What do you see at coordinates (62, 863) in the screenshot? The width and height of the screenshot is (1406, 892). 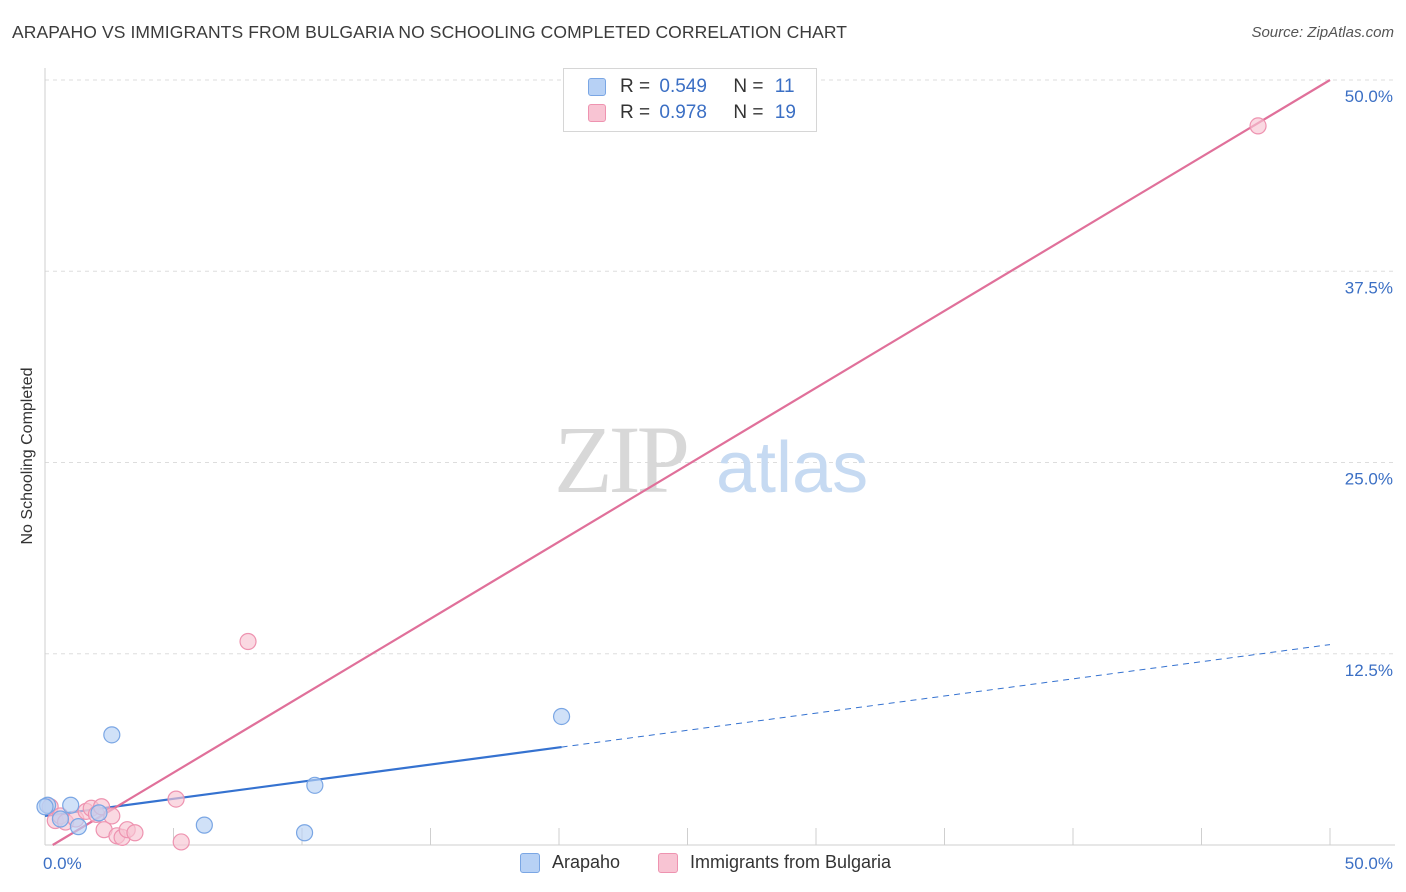 I see `x-tick-label-min: 0.0%` at bounding box center [62, 863].